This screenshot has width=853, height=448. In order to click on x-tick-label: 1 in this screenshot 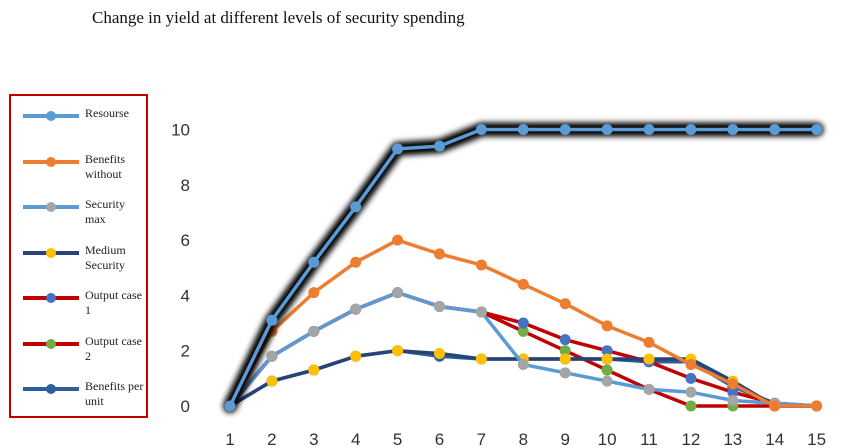, I will do `click(229, 439)`.